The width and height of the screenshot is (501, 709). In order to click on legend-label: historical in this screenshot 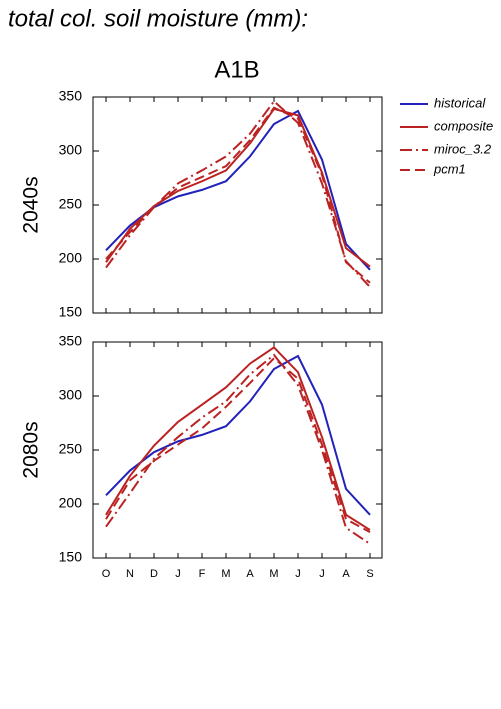, I will do `click(460, 102)`.